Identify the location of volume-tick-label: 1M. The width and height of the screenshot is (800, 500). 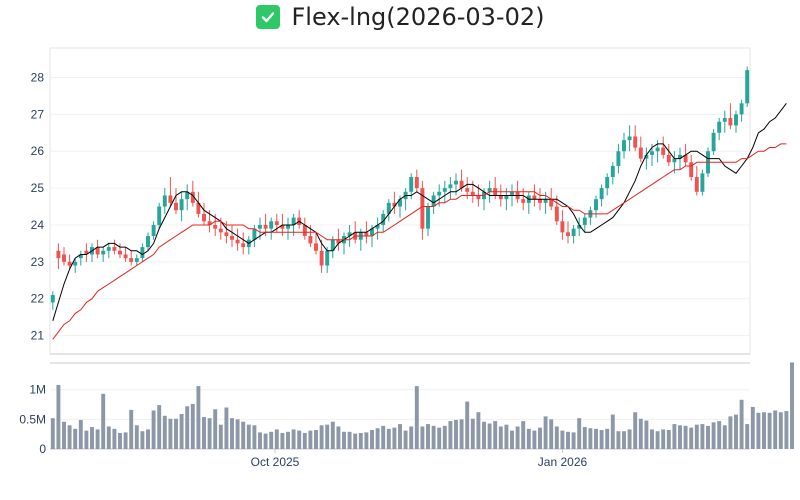
(37, 390).